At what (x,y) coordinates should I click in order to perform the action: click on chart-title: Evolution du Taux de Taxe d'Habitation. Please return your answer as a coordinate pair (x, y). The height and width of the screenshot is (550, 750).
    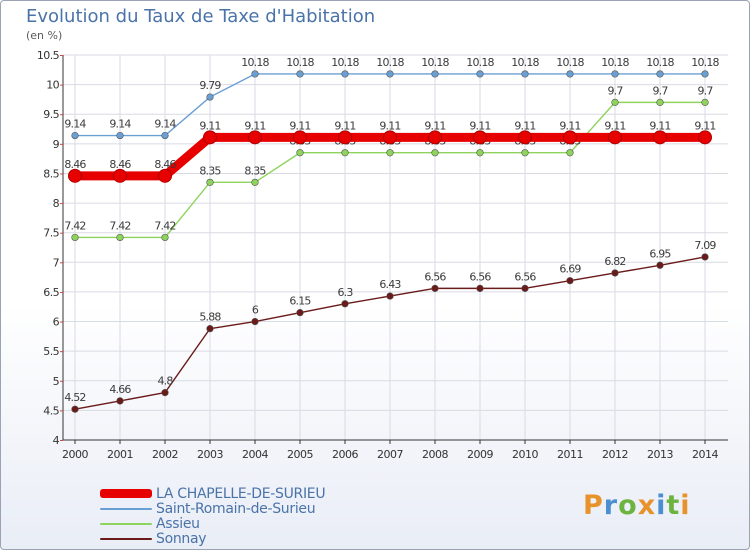
    Looking at the image, I should click on (201, 16).